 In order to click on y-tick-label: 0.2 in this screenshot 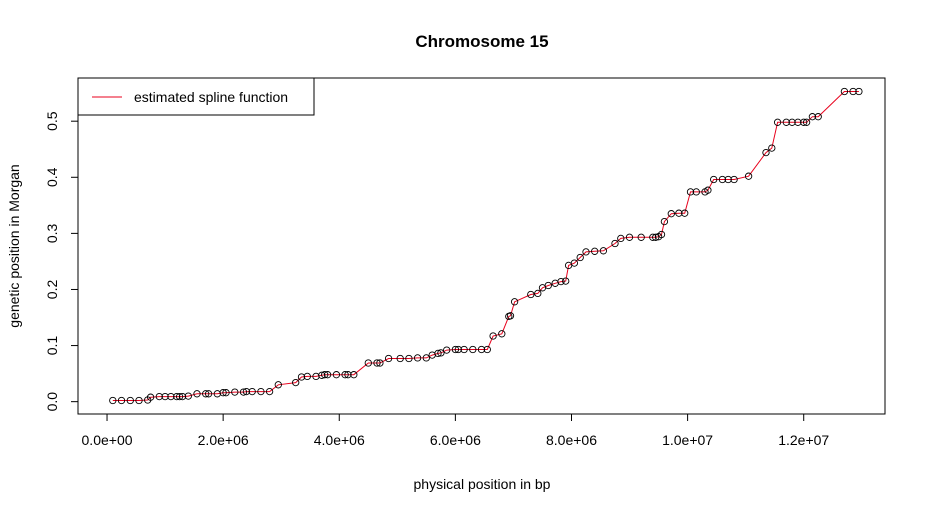, I will do `click(52, 290)`.